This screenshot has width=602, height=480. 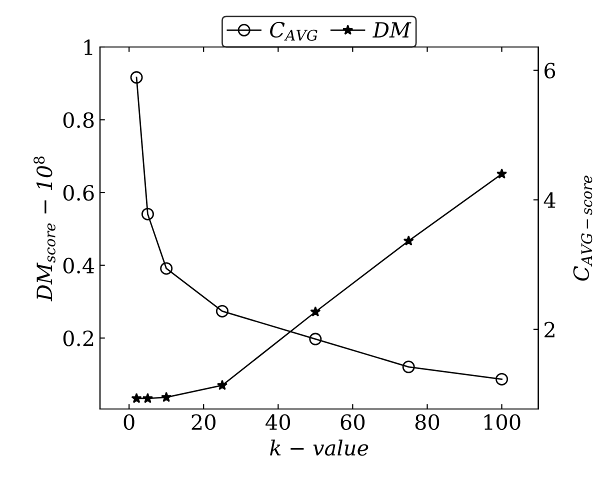 What do you see at coordinates (278, 422) in the screenshot?
I see `x-tick-label: 40` at bounding box center [278, 422].